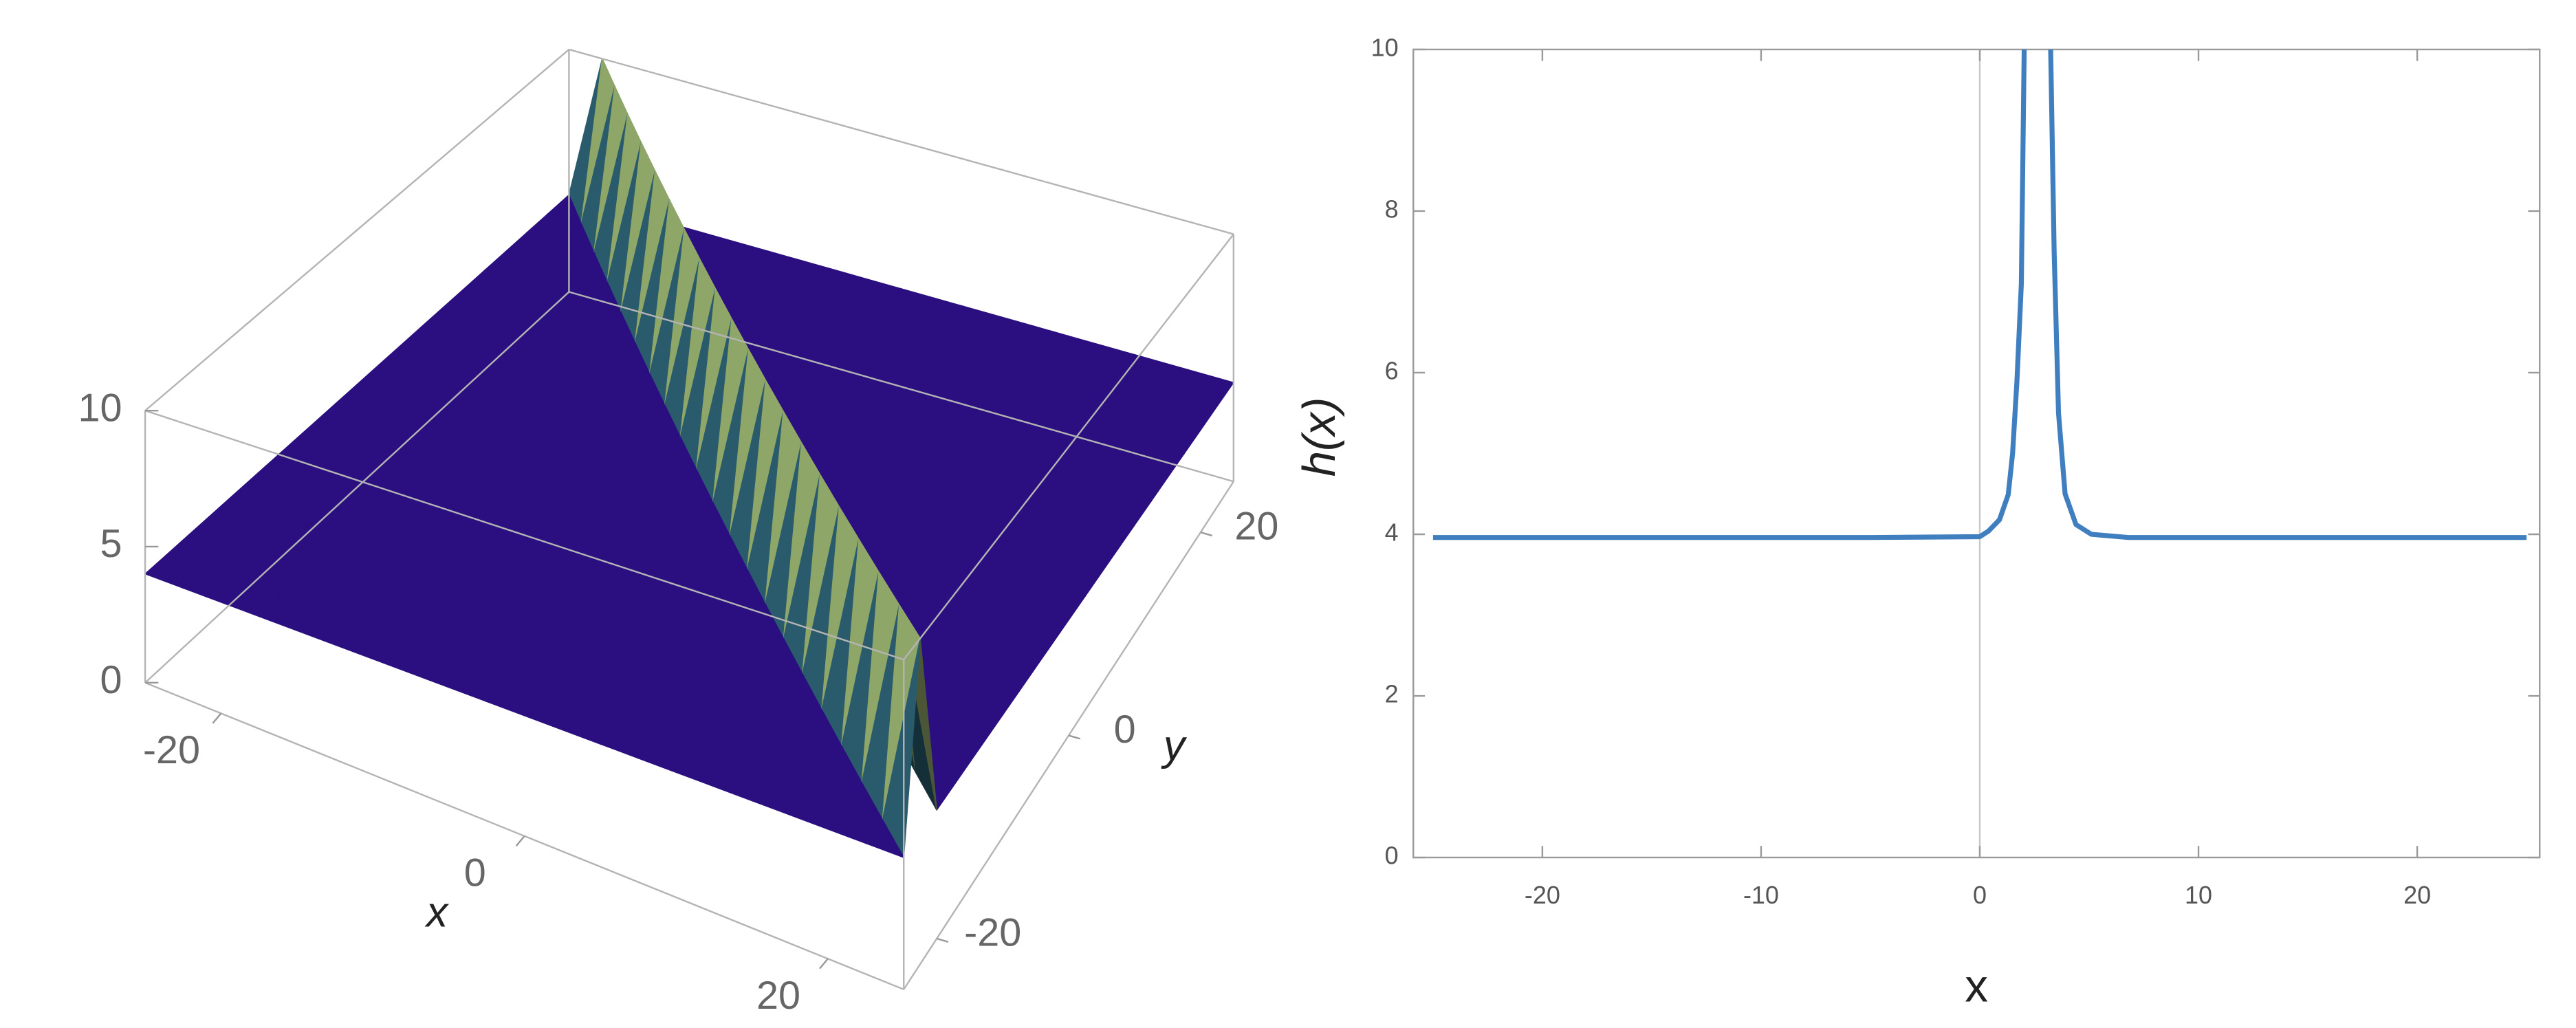 Image resolution: width=2576 pixels, height=1028 pixels. Describe the element at coordinates (1392, 694) in the screenshot. I see `y-tick-label: 2` at that location.